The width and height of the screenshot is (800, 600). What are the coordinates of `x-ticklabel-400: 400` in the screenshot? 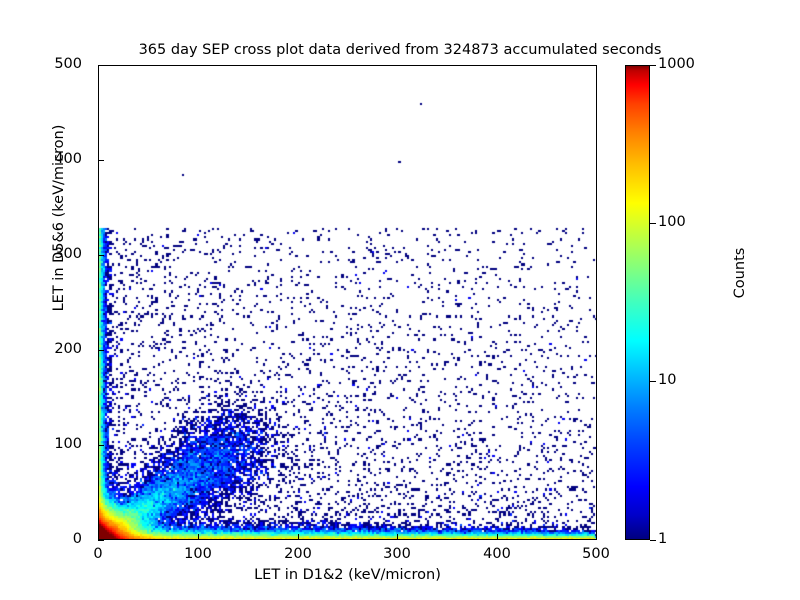 It's located at (497, 554).